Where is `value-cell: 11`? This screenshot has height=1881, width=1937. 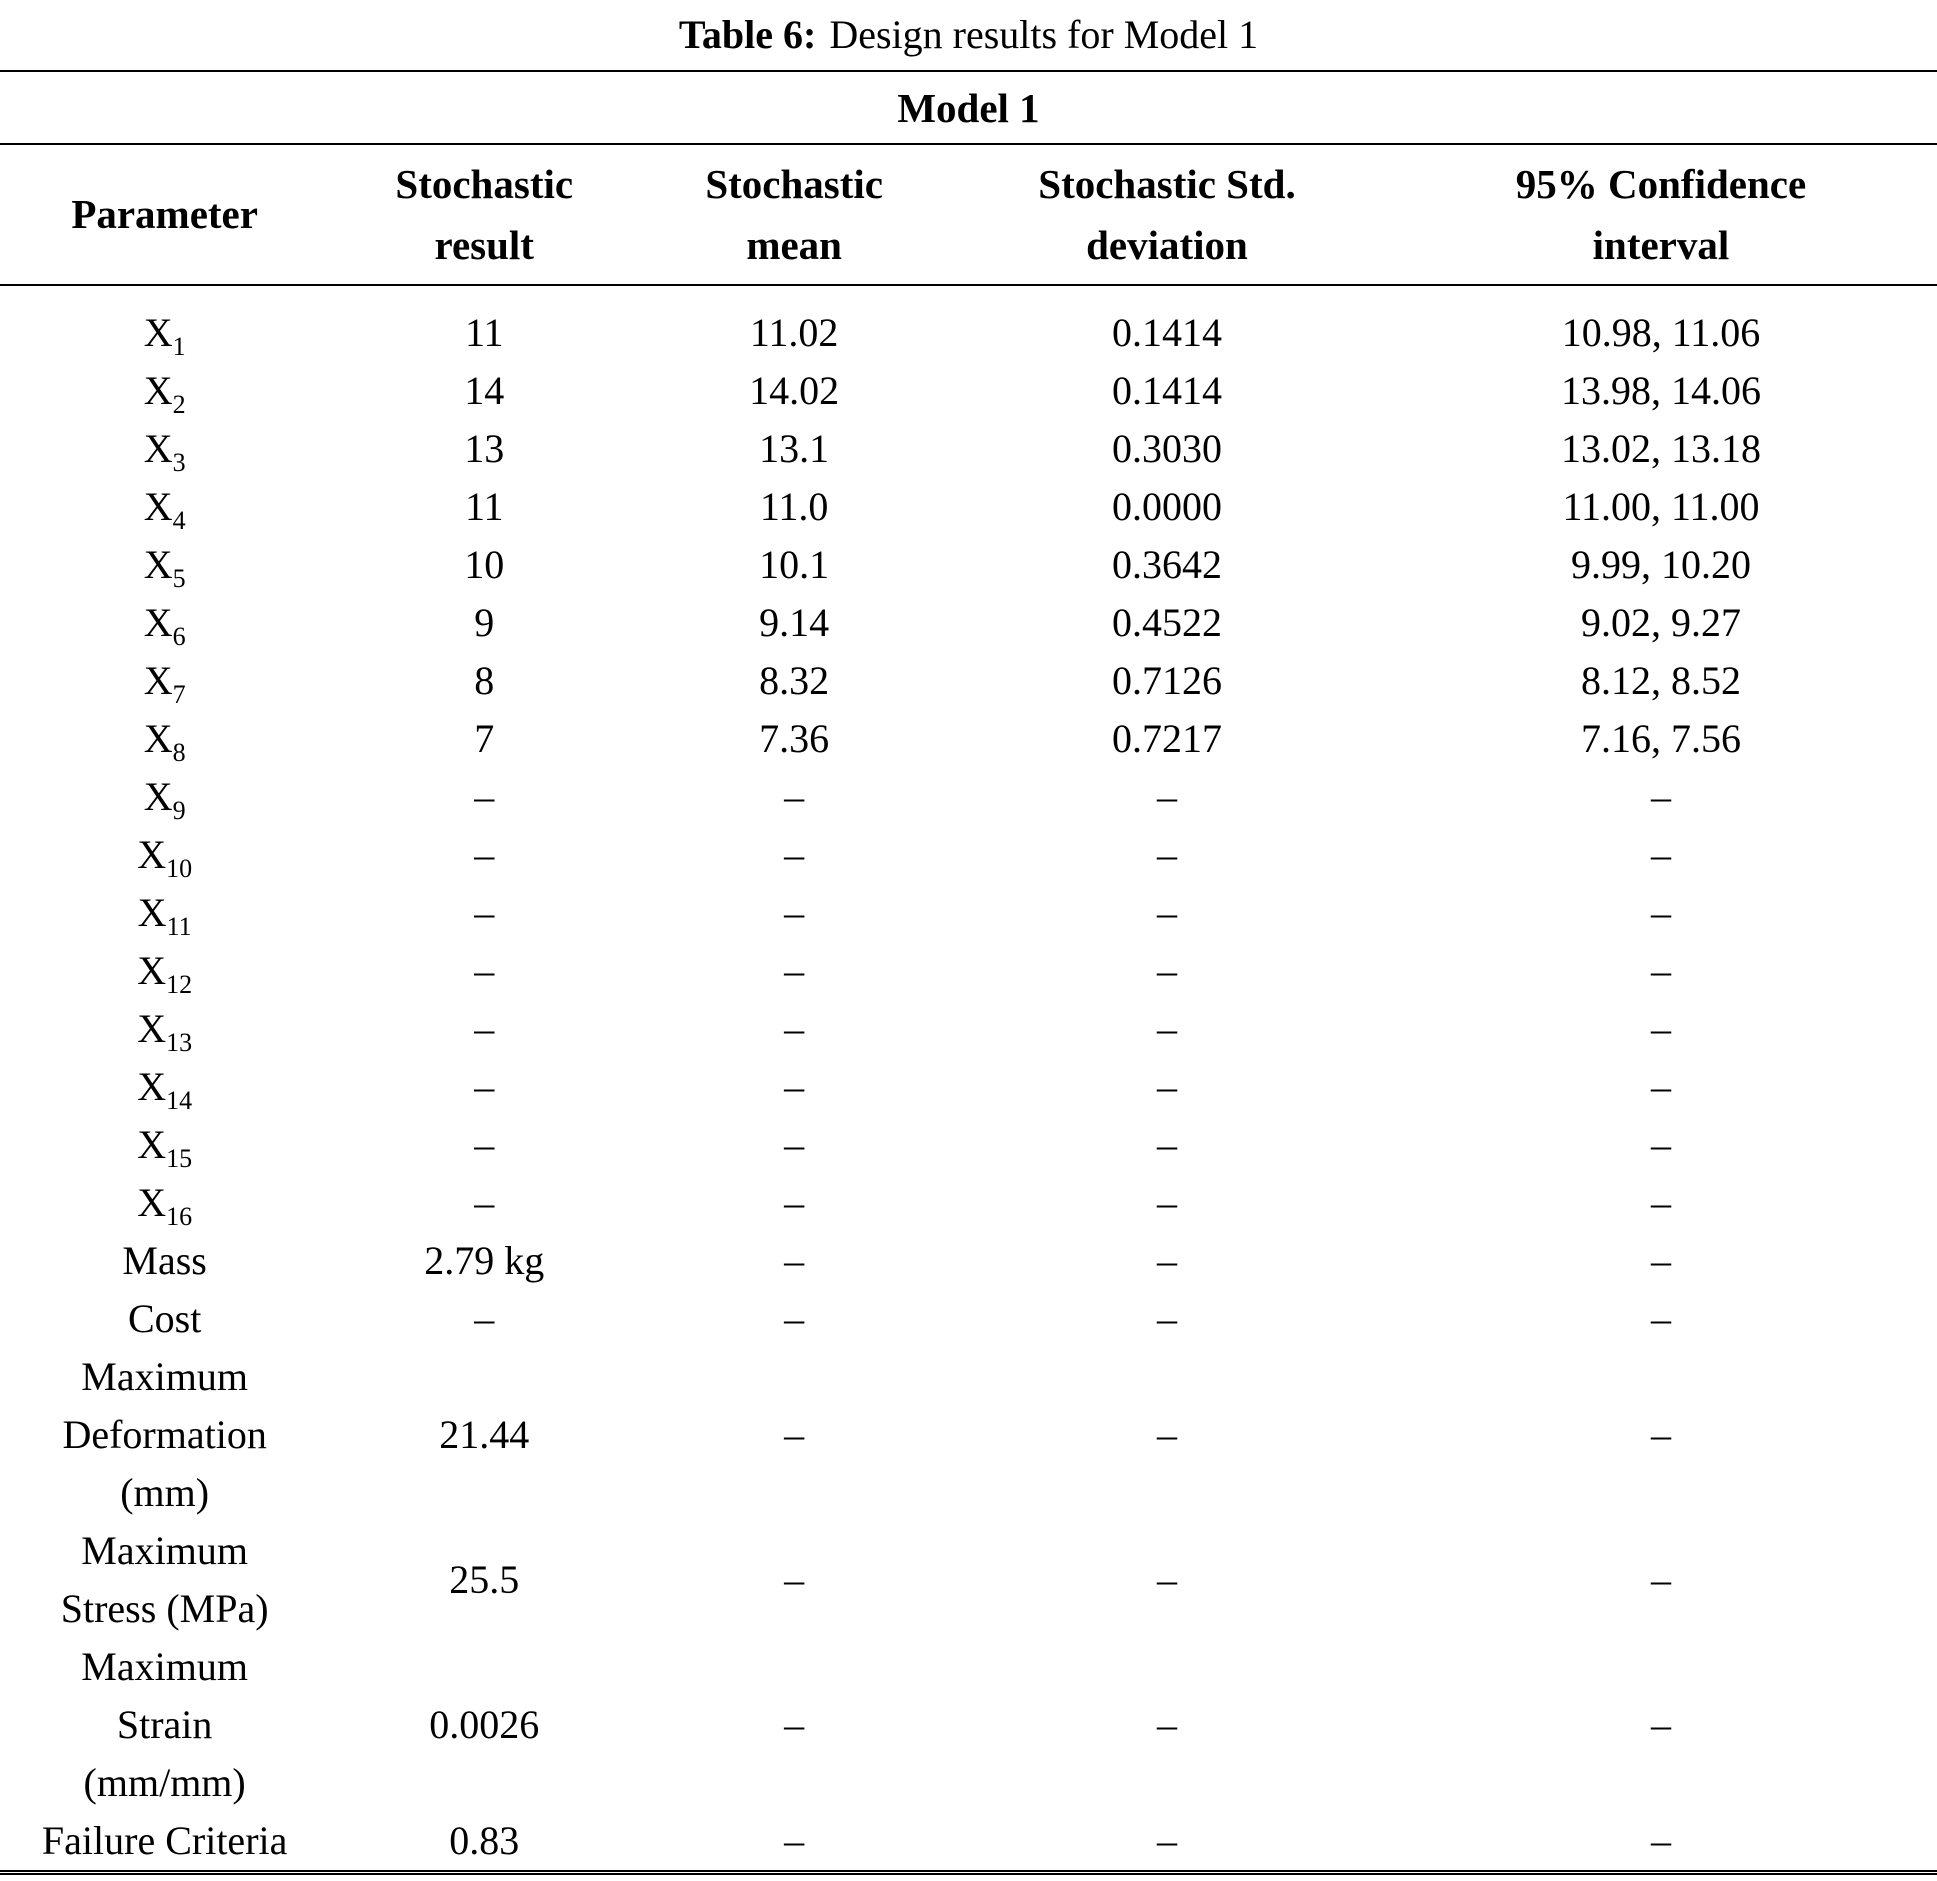 value-cell: 11 is located at coordinates (484, 332).